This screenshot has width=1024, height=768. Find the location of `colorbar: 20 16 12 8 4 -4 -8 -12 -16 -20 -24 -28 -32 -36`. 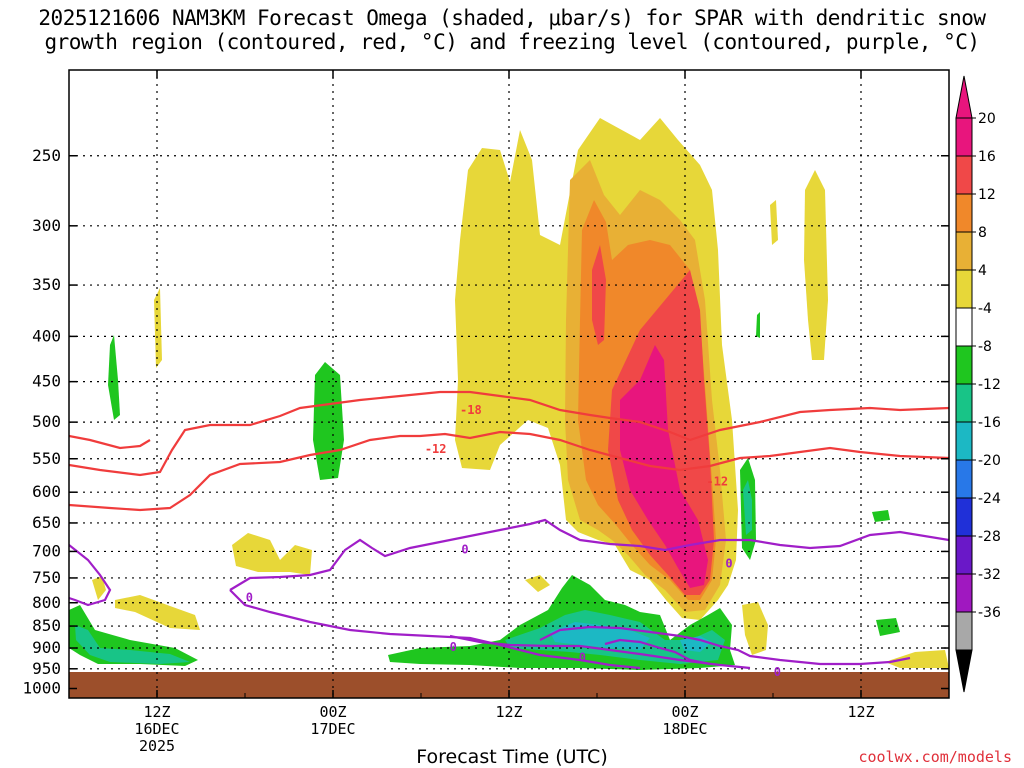

colorbar: 20 16 12 8 4 -4 -8 -12 -16 -20 -24 -28 -32 -36 is located at coordinates (978, 384).